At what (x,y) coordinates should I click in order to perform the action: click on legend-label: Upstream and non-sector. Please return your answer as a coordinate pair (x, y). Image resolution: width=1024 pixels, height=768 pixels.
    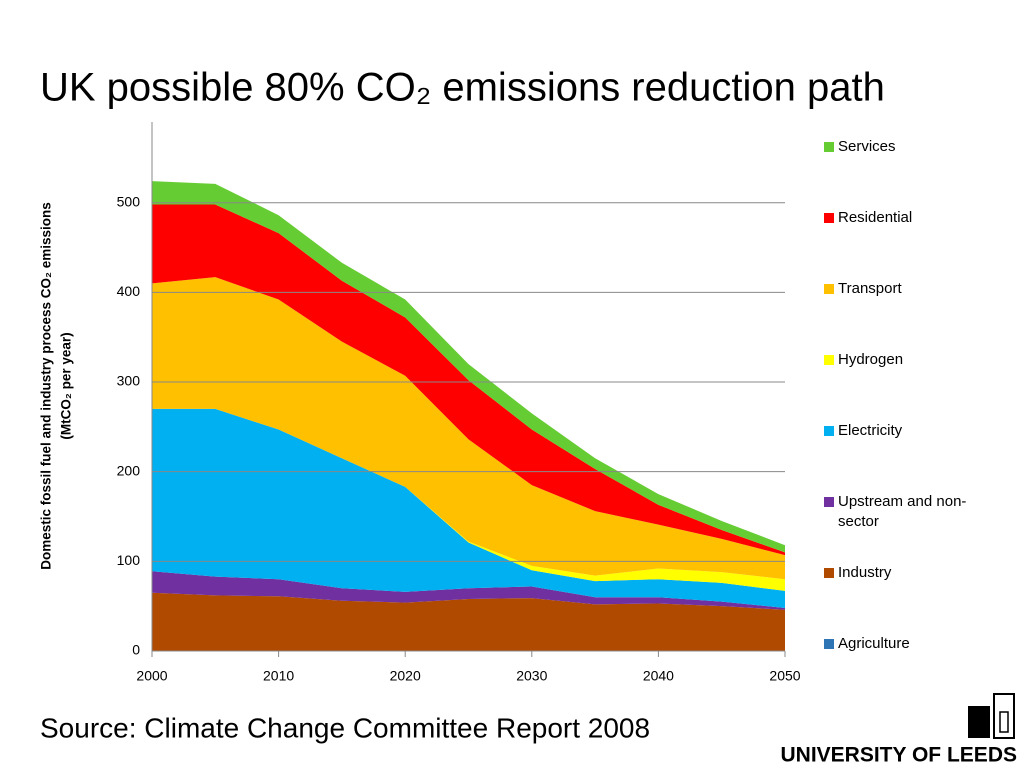
    Looking at the image, I should click on (902, 511).